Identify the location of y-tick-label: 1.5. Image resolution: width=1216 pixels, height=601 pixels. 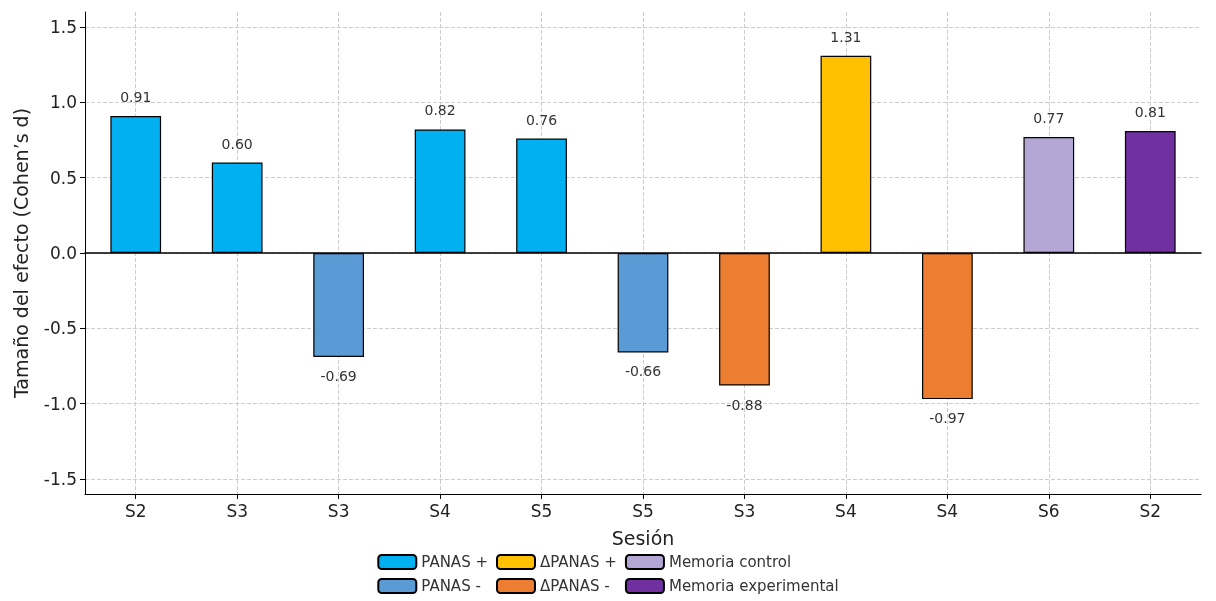
(63, 27).